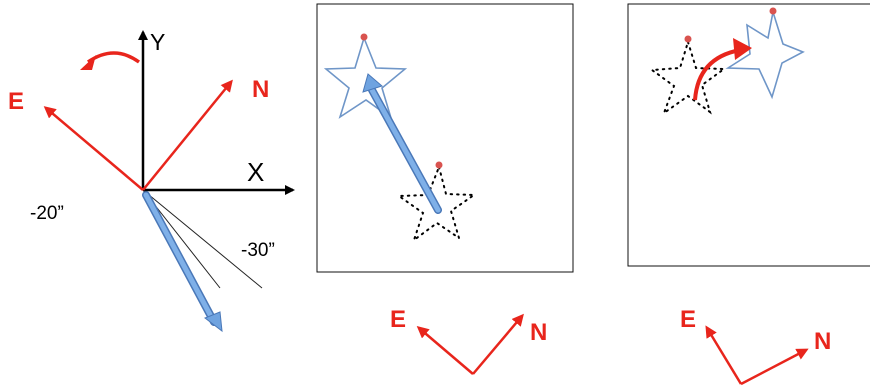 This screenshot has width=870, height=391. I want to click on compass-right: E N, so click(755, 346).